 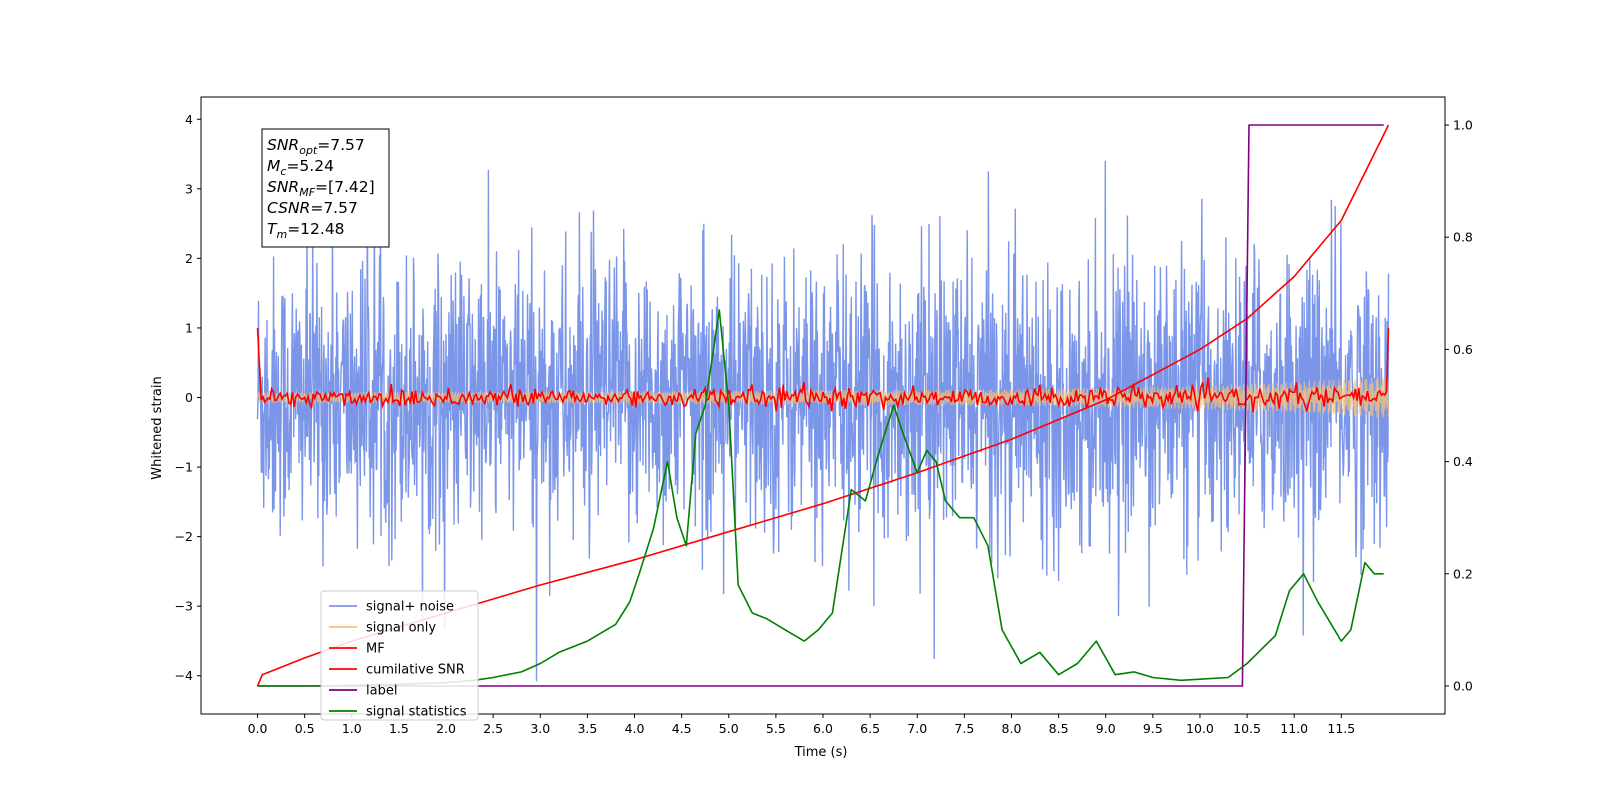 What do you see at coordinates (312, 208) in the screenshot?
I see `annotation-line: CSNR=7.57` at bounding box center [312, 208].